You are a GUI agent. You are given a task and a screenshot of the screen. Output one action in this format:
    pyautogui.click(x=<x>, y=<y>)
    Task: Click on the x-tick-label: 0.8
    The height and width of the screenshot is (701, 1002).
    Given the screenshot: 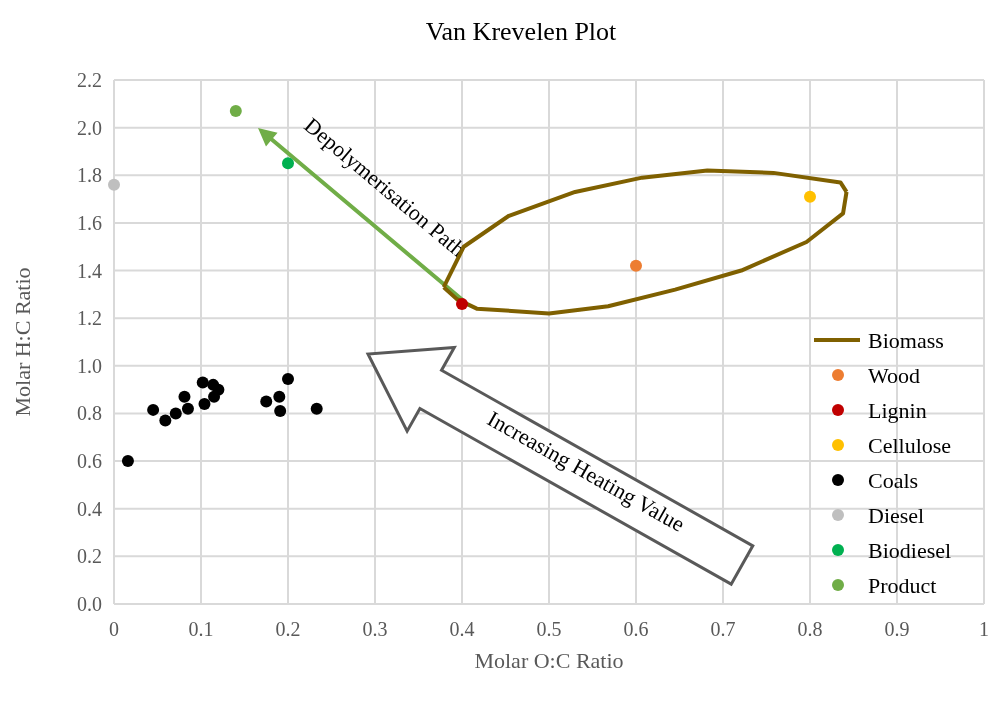 What is the action you would take?
    pyautogui.click(x=810, y=629)
    